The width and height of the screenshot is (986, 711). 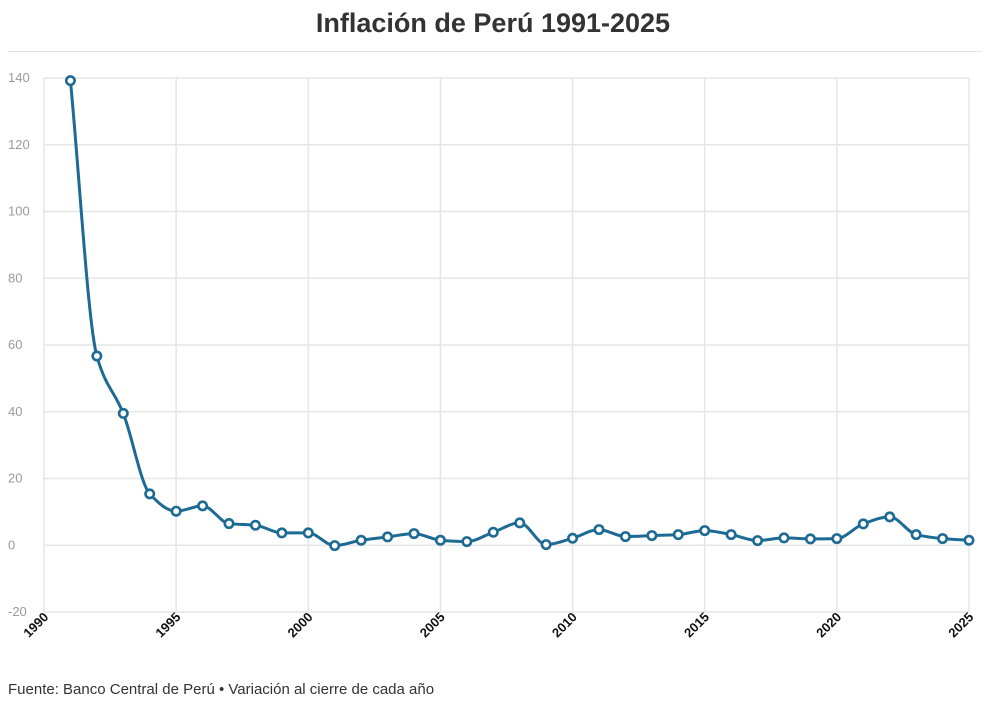 What do you see at coordinates (19, 211) in the screenshot?
I see `y-tick-label: 100` at bounding box center [19, 211].